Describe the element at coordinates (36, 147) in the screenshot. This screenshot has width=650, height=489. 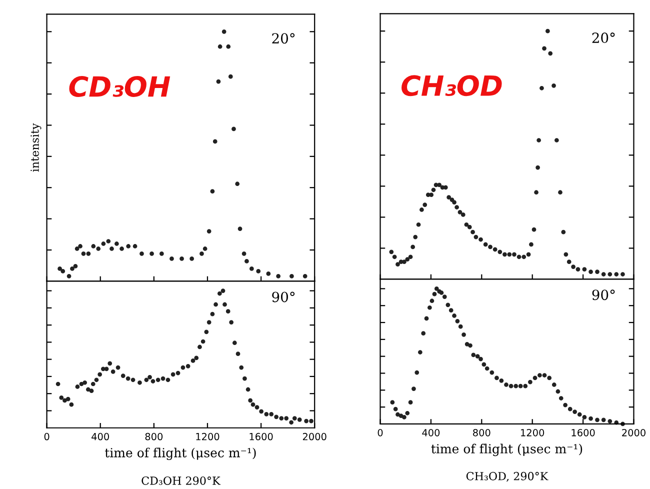
I see `y-axis-title: intensity` at that location.